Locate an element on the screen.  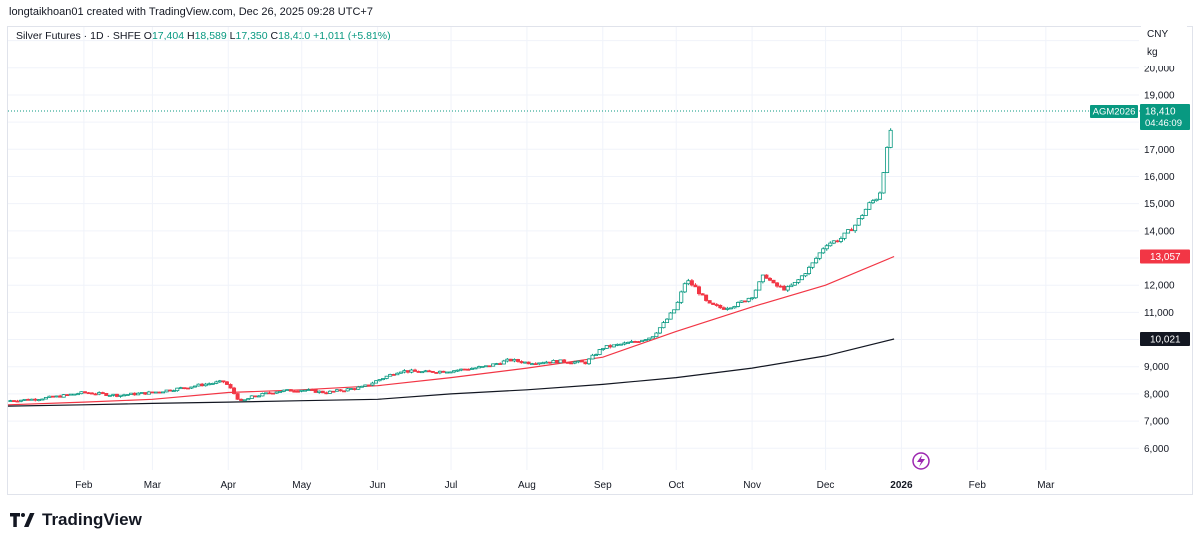
symbol-name: Silver Futures · 1D · SHFE is located at coordinates (78, 36).